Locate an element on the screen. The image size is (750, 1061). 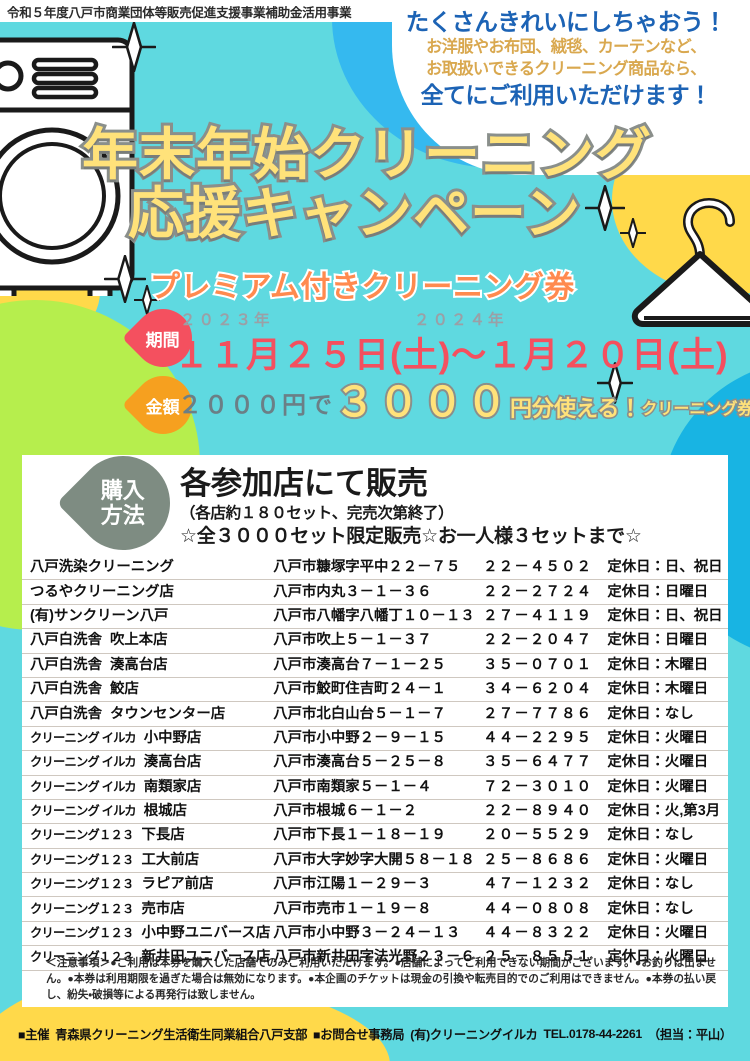
store-address: 八戸市売市１－１９－８ is located at coordinates (352, 908).